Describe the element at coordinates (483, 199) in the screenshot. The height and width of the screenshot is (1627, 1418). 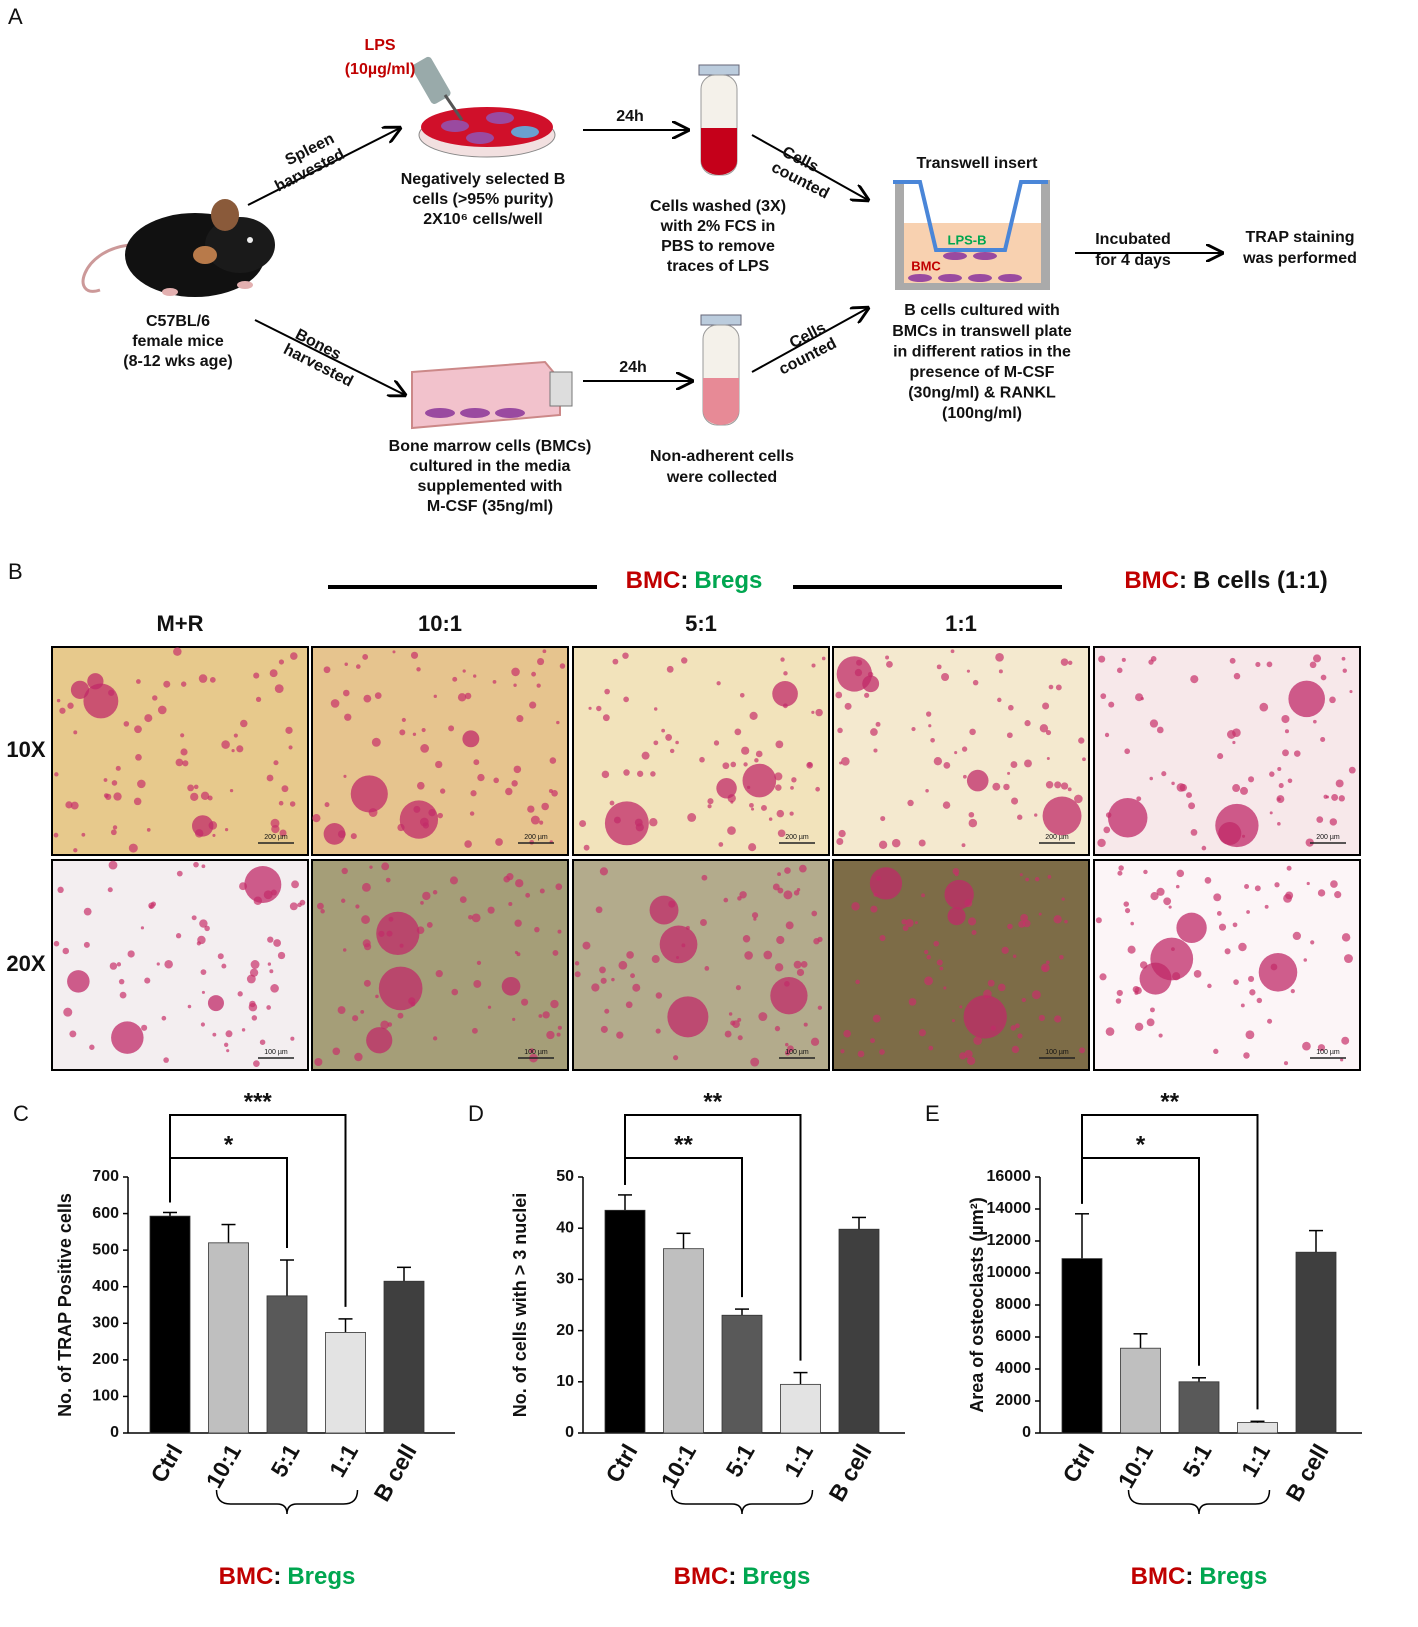
I see `label: cells (>95% purity)` at that location.